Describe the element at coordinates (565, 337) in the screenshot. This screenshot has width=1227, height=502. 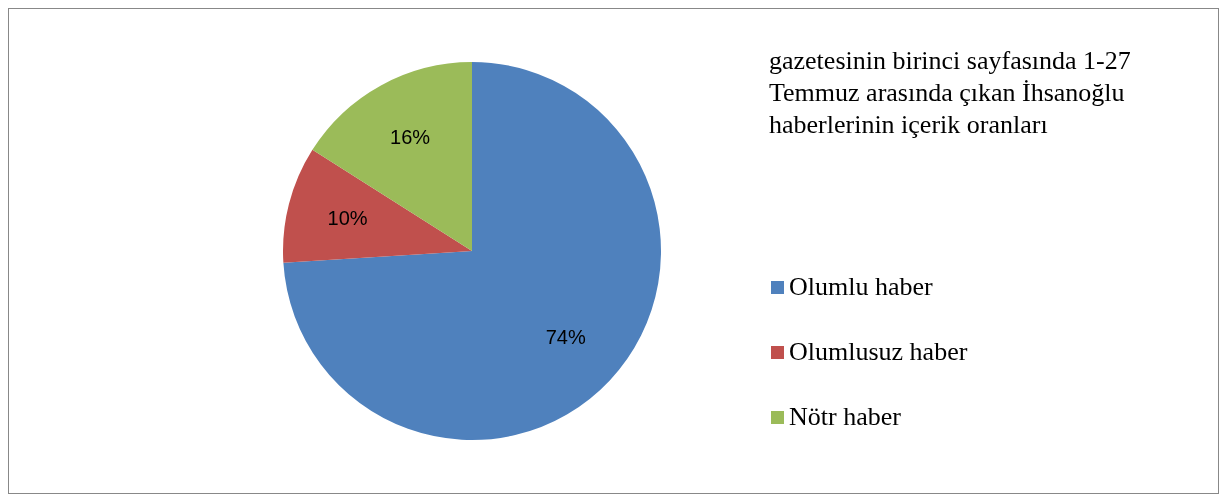
I see `data-label: 74%` at that location.